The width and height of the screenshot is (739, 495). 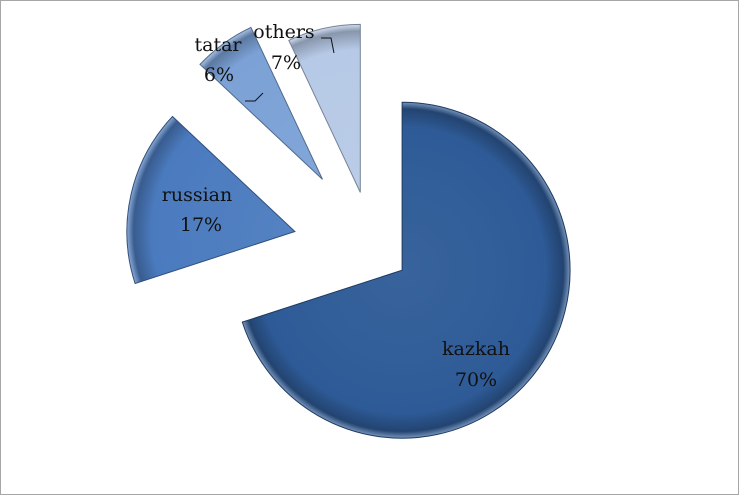 What do you see at coordinates (283, 32) in the screenshot?
I see `slice-label-others: others` at bounding box center [283, 32].